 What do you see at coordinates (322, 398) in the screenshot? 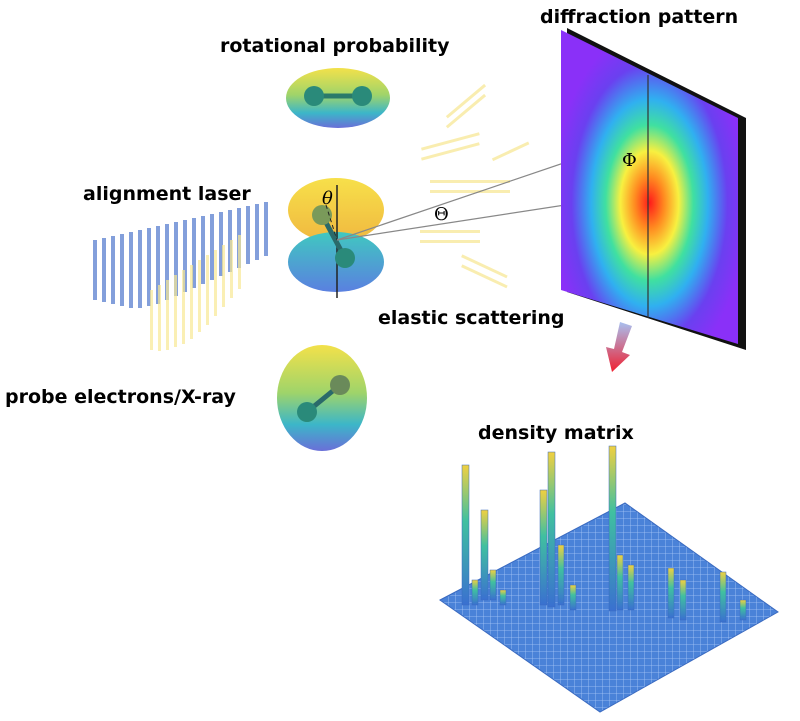
I see `probe-blob` at bounding box center [322, 398].